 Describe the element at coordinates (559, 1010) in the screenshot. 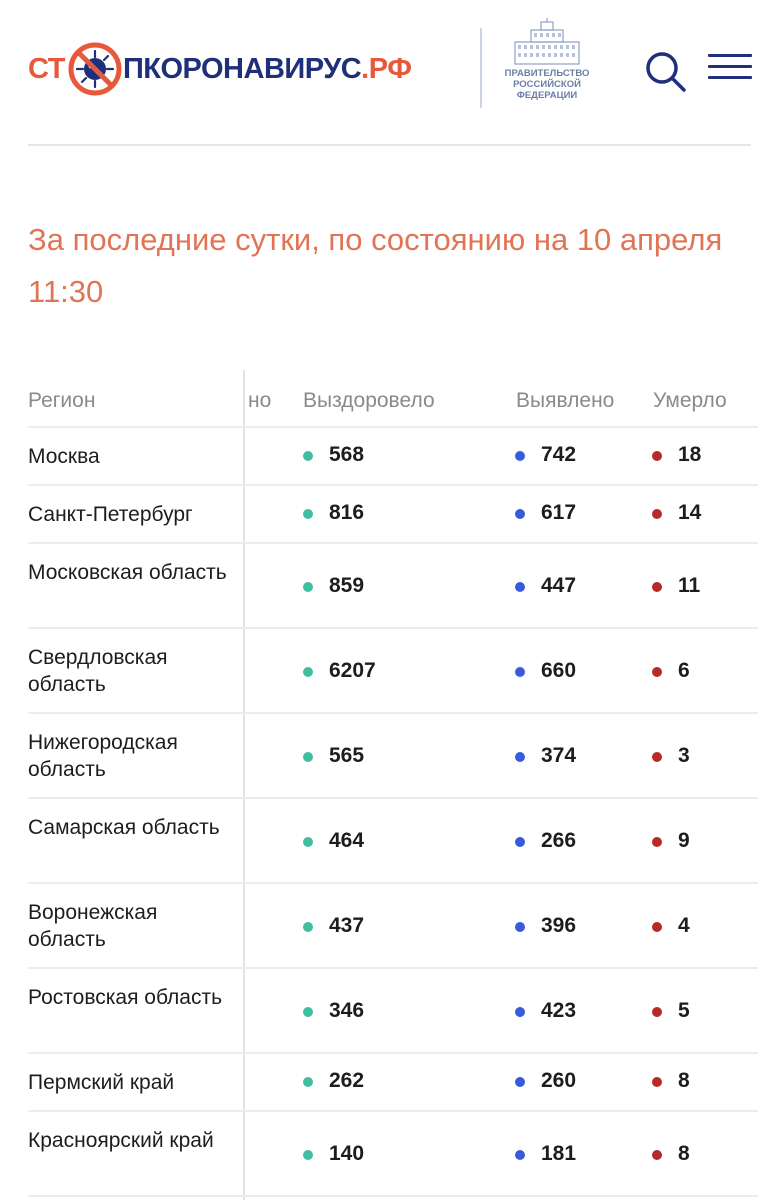

I see `detected-count: 423` at that location.